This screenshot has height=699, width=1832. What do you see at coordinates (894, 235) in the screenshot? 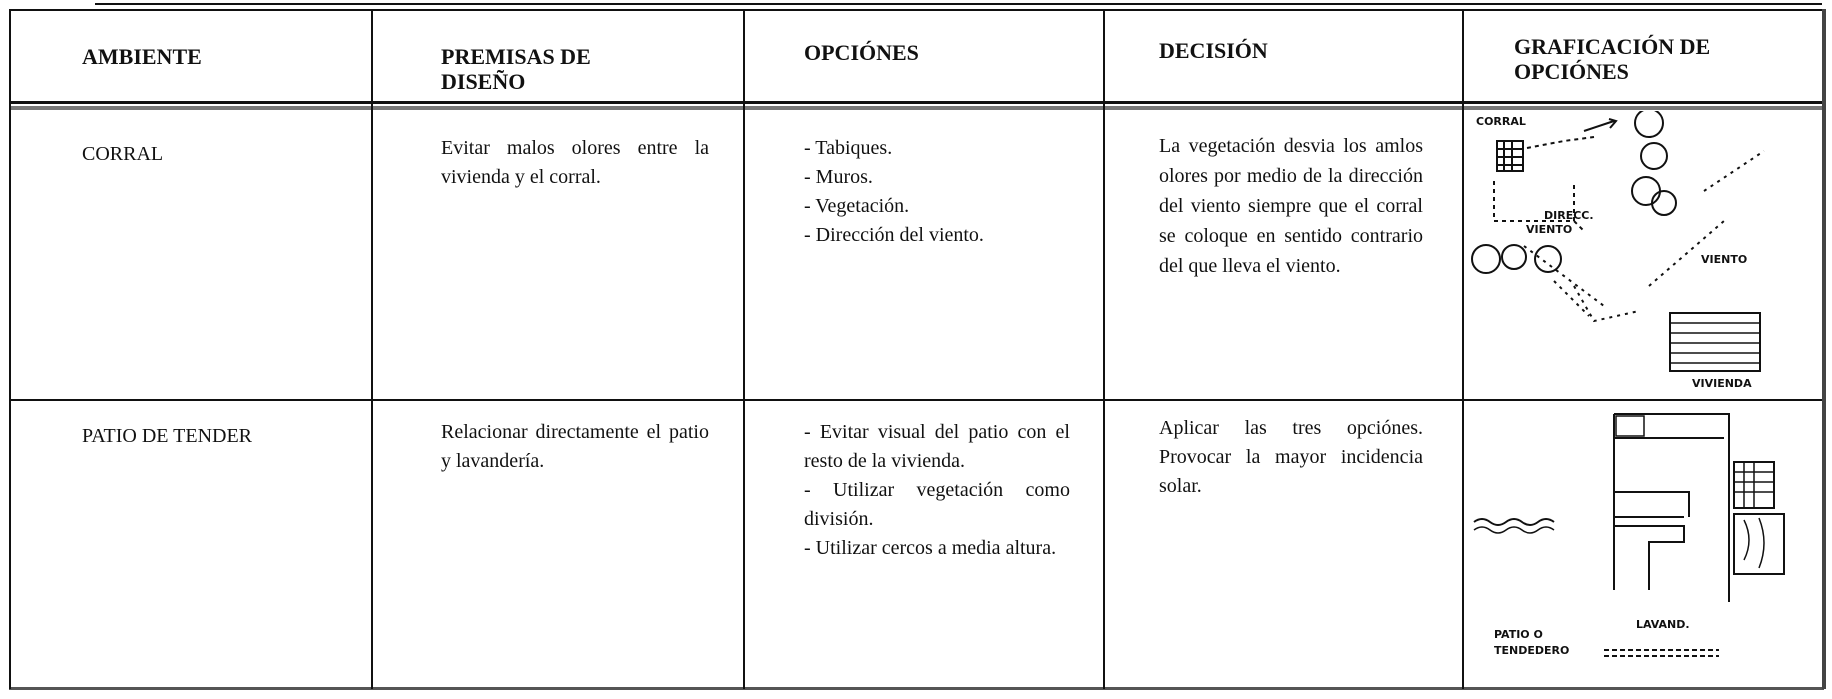
I see `list-item: - Dirección del viento.` at bounding box center [894, 235].